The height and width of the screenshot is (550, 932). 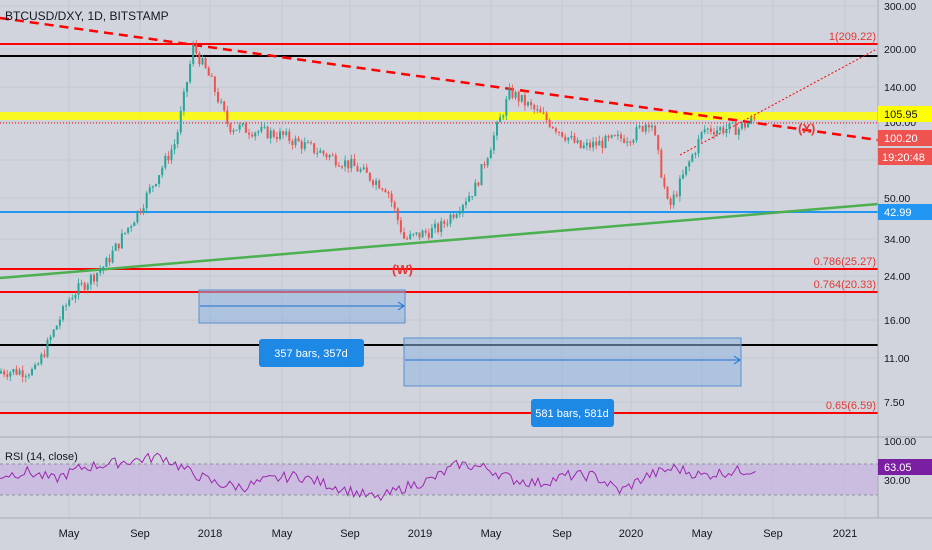 What do you see at coordinates (140, 534) in the screenshot?
I see `x-tick-1: Sep` at bounding box center [140, 534].